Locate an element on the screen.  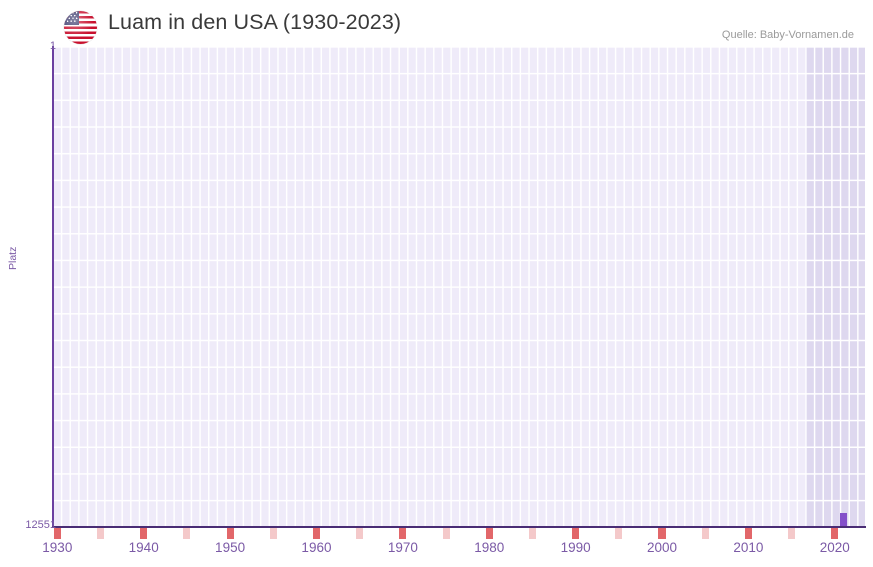
y-axis-line is located at coordinates (53, 287).